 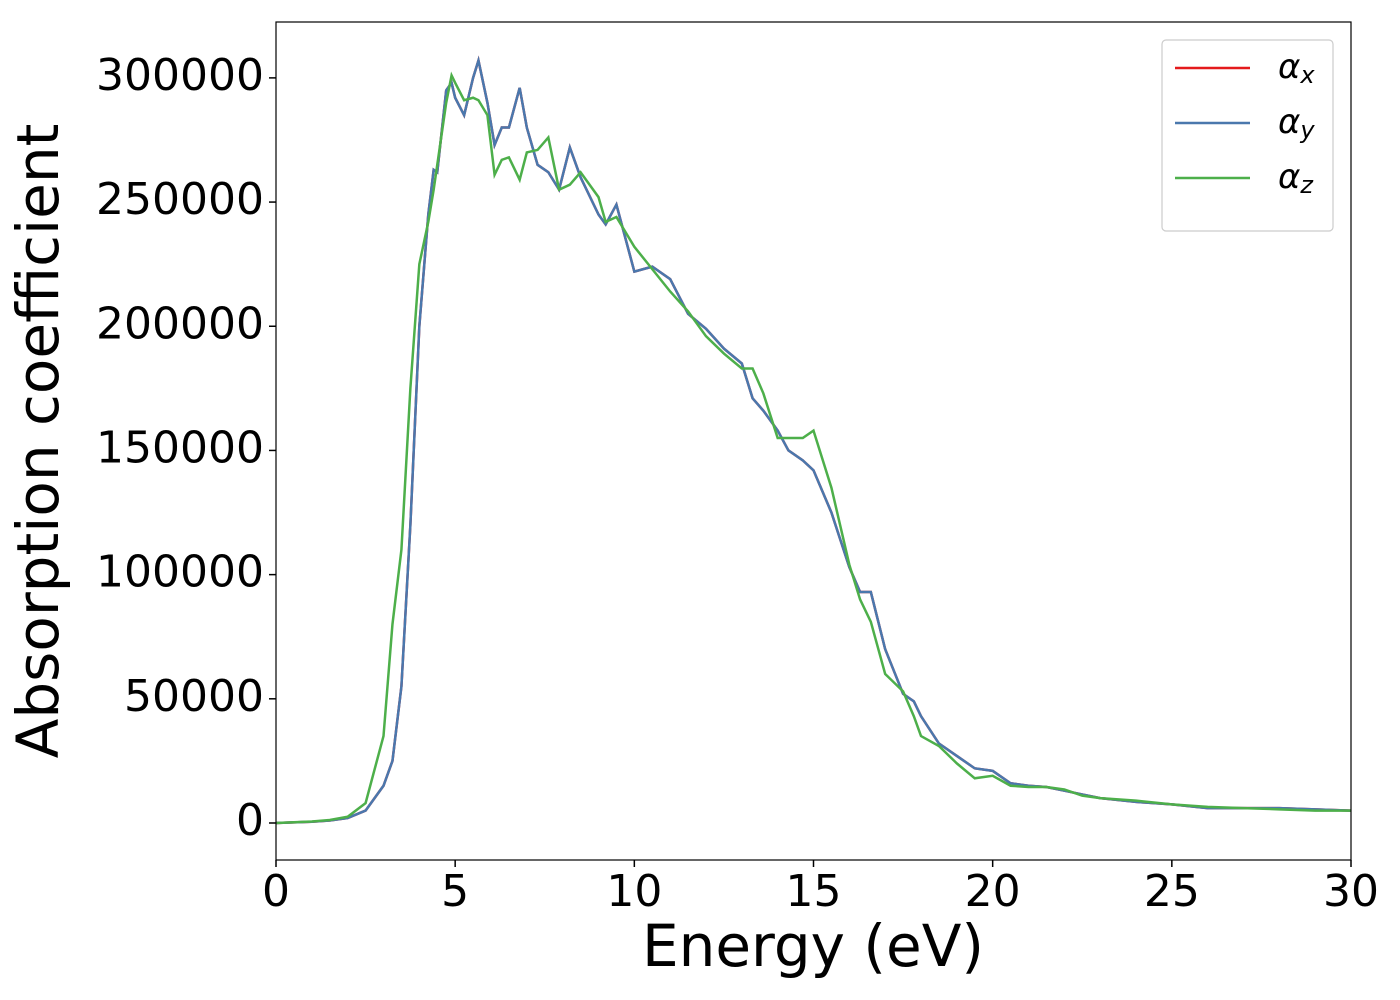 I want to click on x-axis-label: Energy (eV), so click(x=813, y=946).